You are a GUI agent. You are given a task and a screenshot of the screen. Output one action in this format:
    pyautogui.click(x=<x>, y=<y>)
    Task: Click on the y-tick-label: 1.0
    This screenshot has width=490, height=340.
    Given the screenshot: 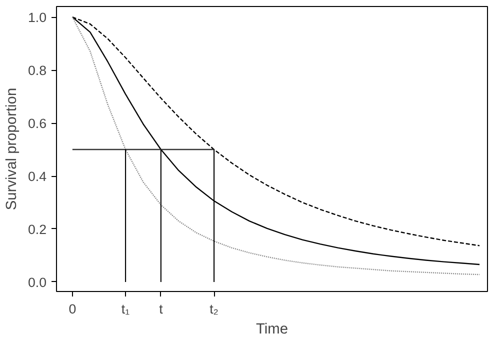 What is the action you would take?
    pyautogui.click(x=37, y=18)
    